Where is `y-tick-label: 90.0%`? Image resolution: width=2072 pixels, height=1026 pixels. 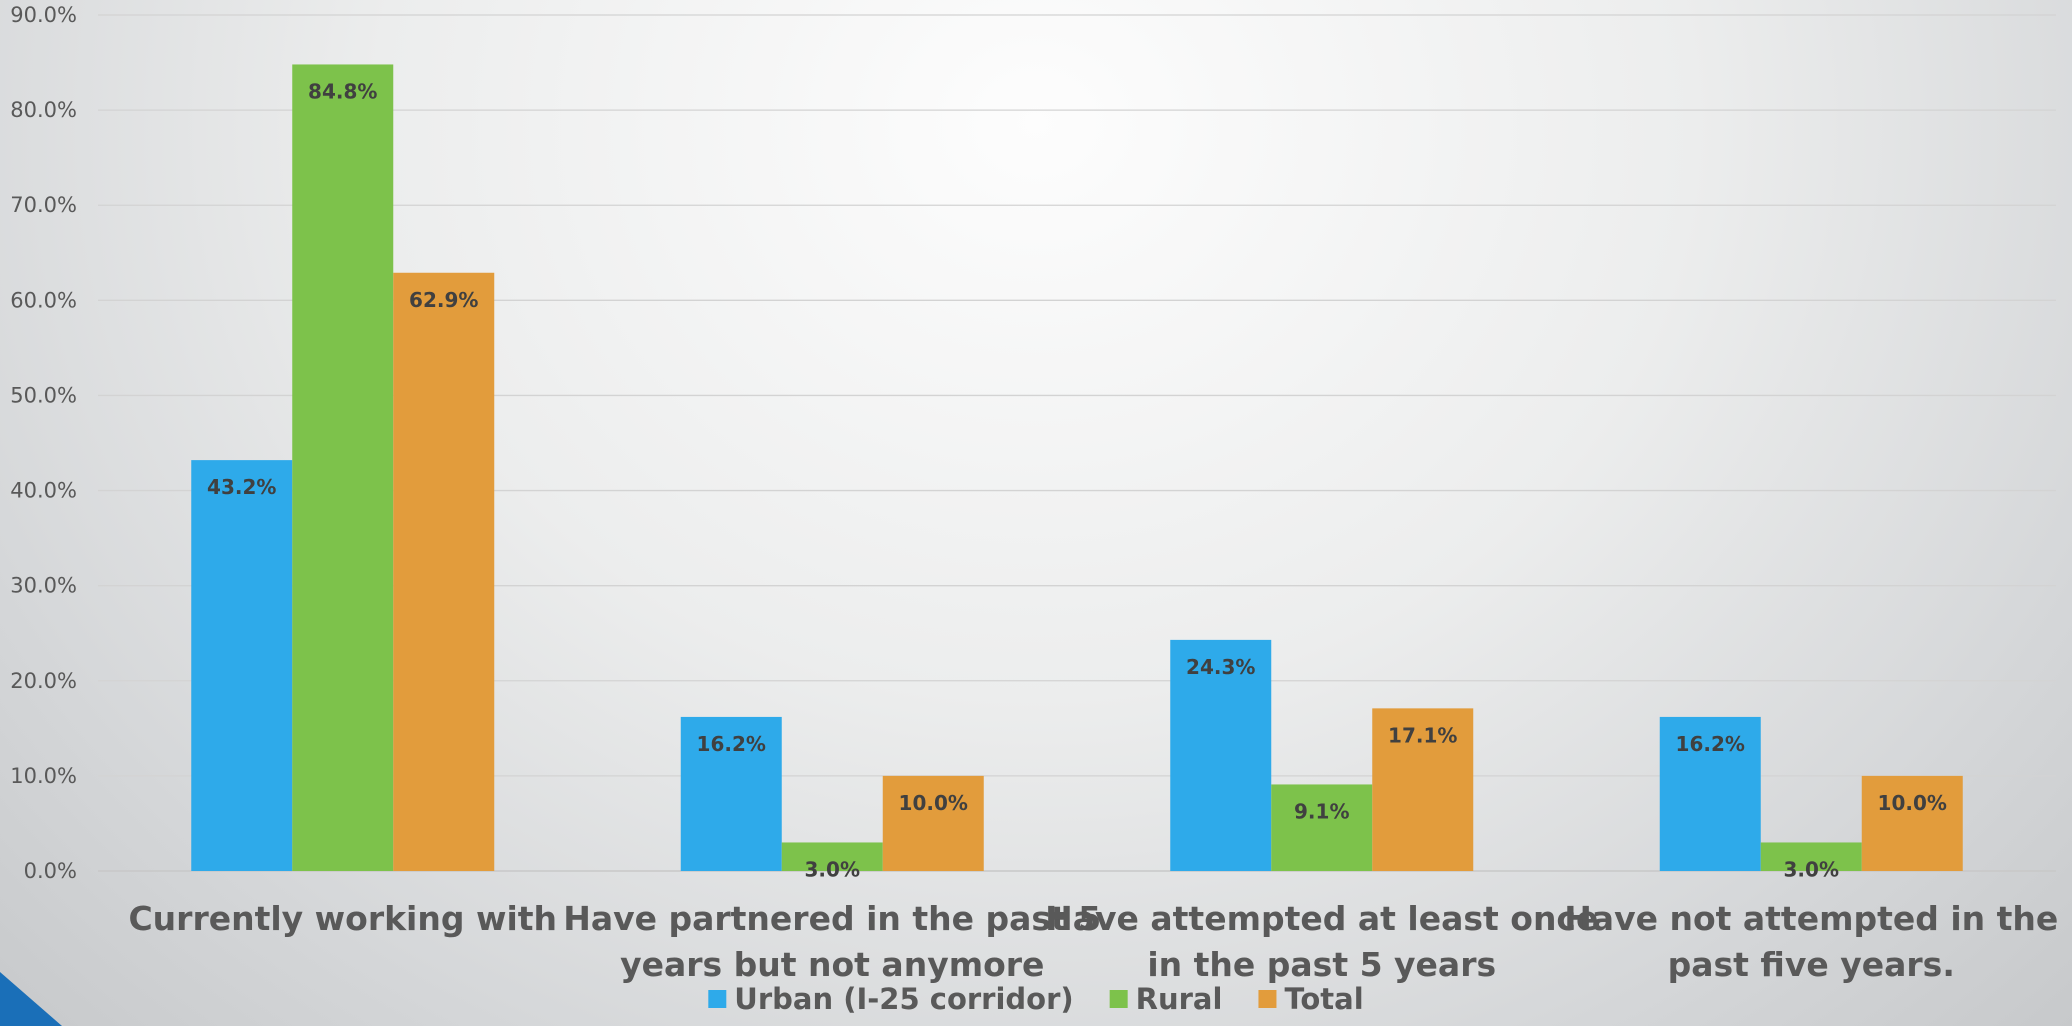 y-tick-label: 90.0% is located at coordinates (43, 15).